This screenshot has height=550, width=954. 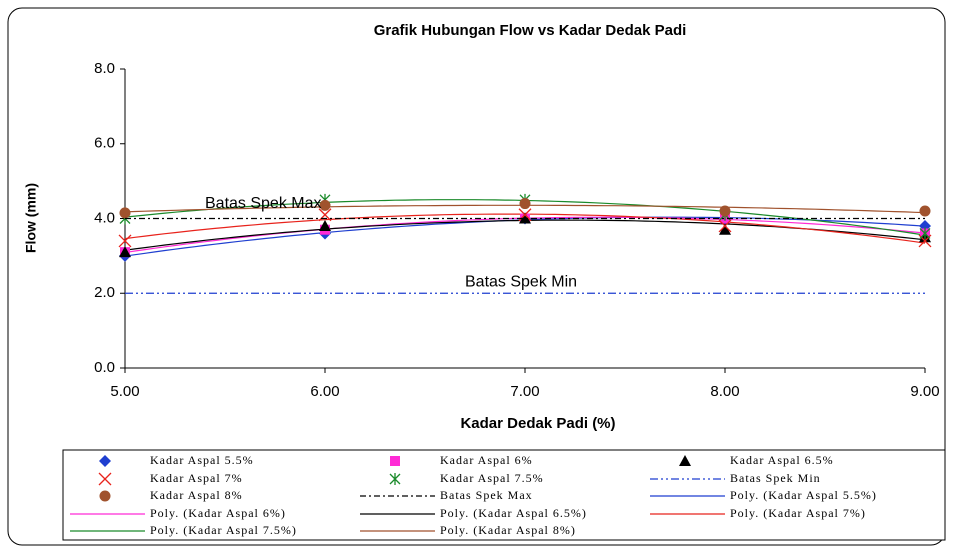 I want to click on legend-label: Kadar Aspal 5.5%, so click(x=202, y=460).